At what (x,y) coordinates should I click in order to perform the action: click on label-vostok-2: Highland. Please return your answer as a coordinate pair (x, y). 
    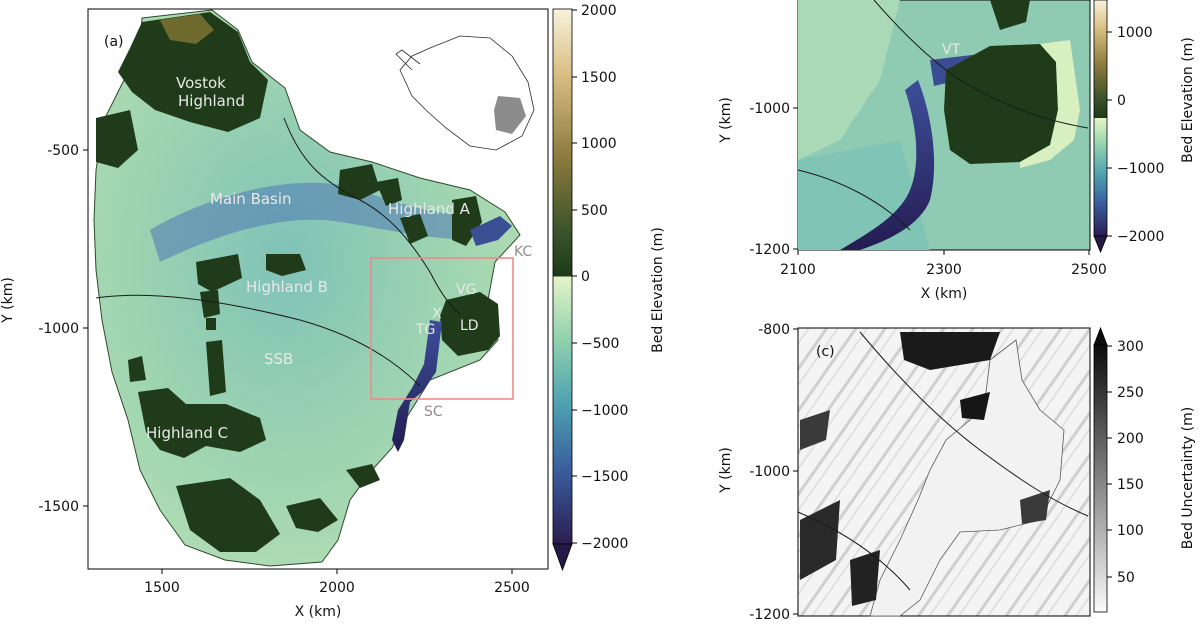
    Looking at the image, I should click on (211, 101).